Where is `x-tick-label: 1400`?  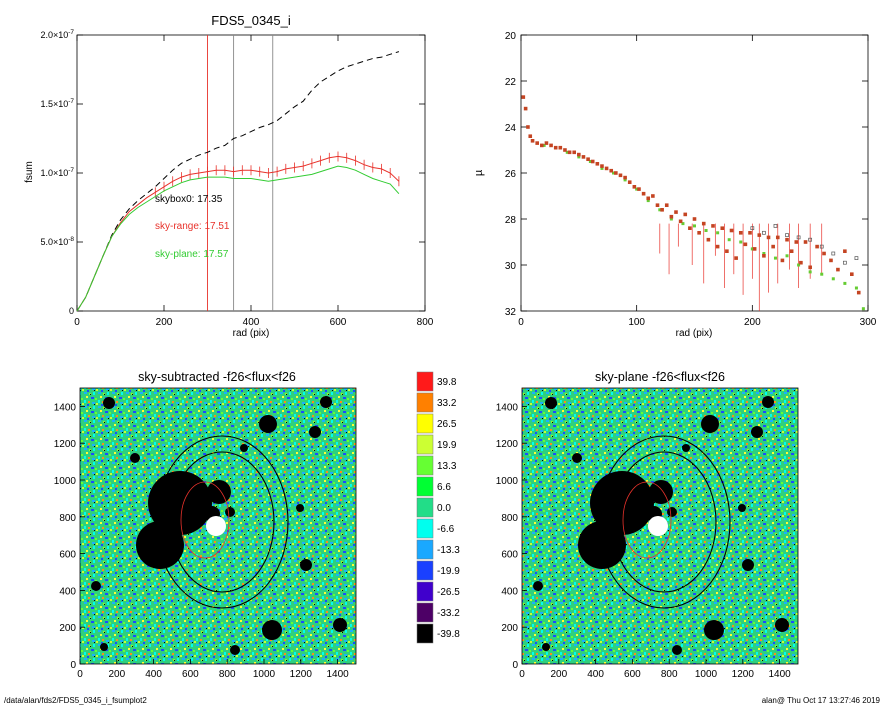 x-tick-label: 1400 is located at coordinates (779, 674).